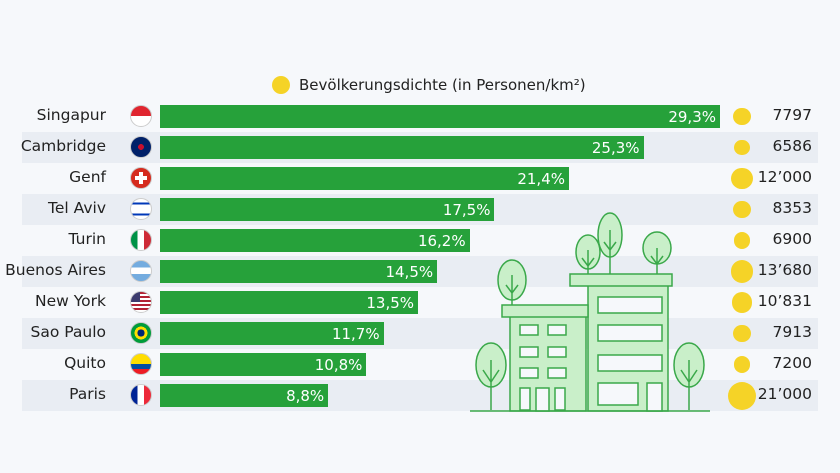  I want to click on density-value: 10’831, so click(784, 301).